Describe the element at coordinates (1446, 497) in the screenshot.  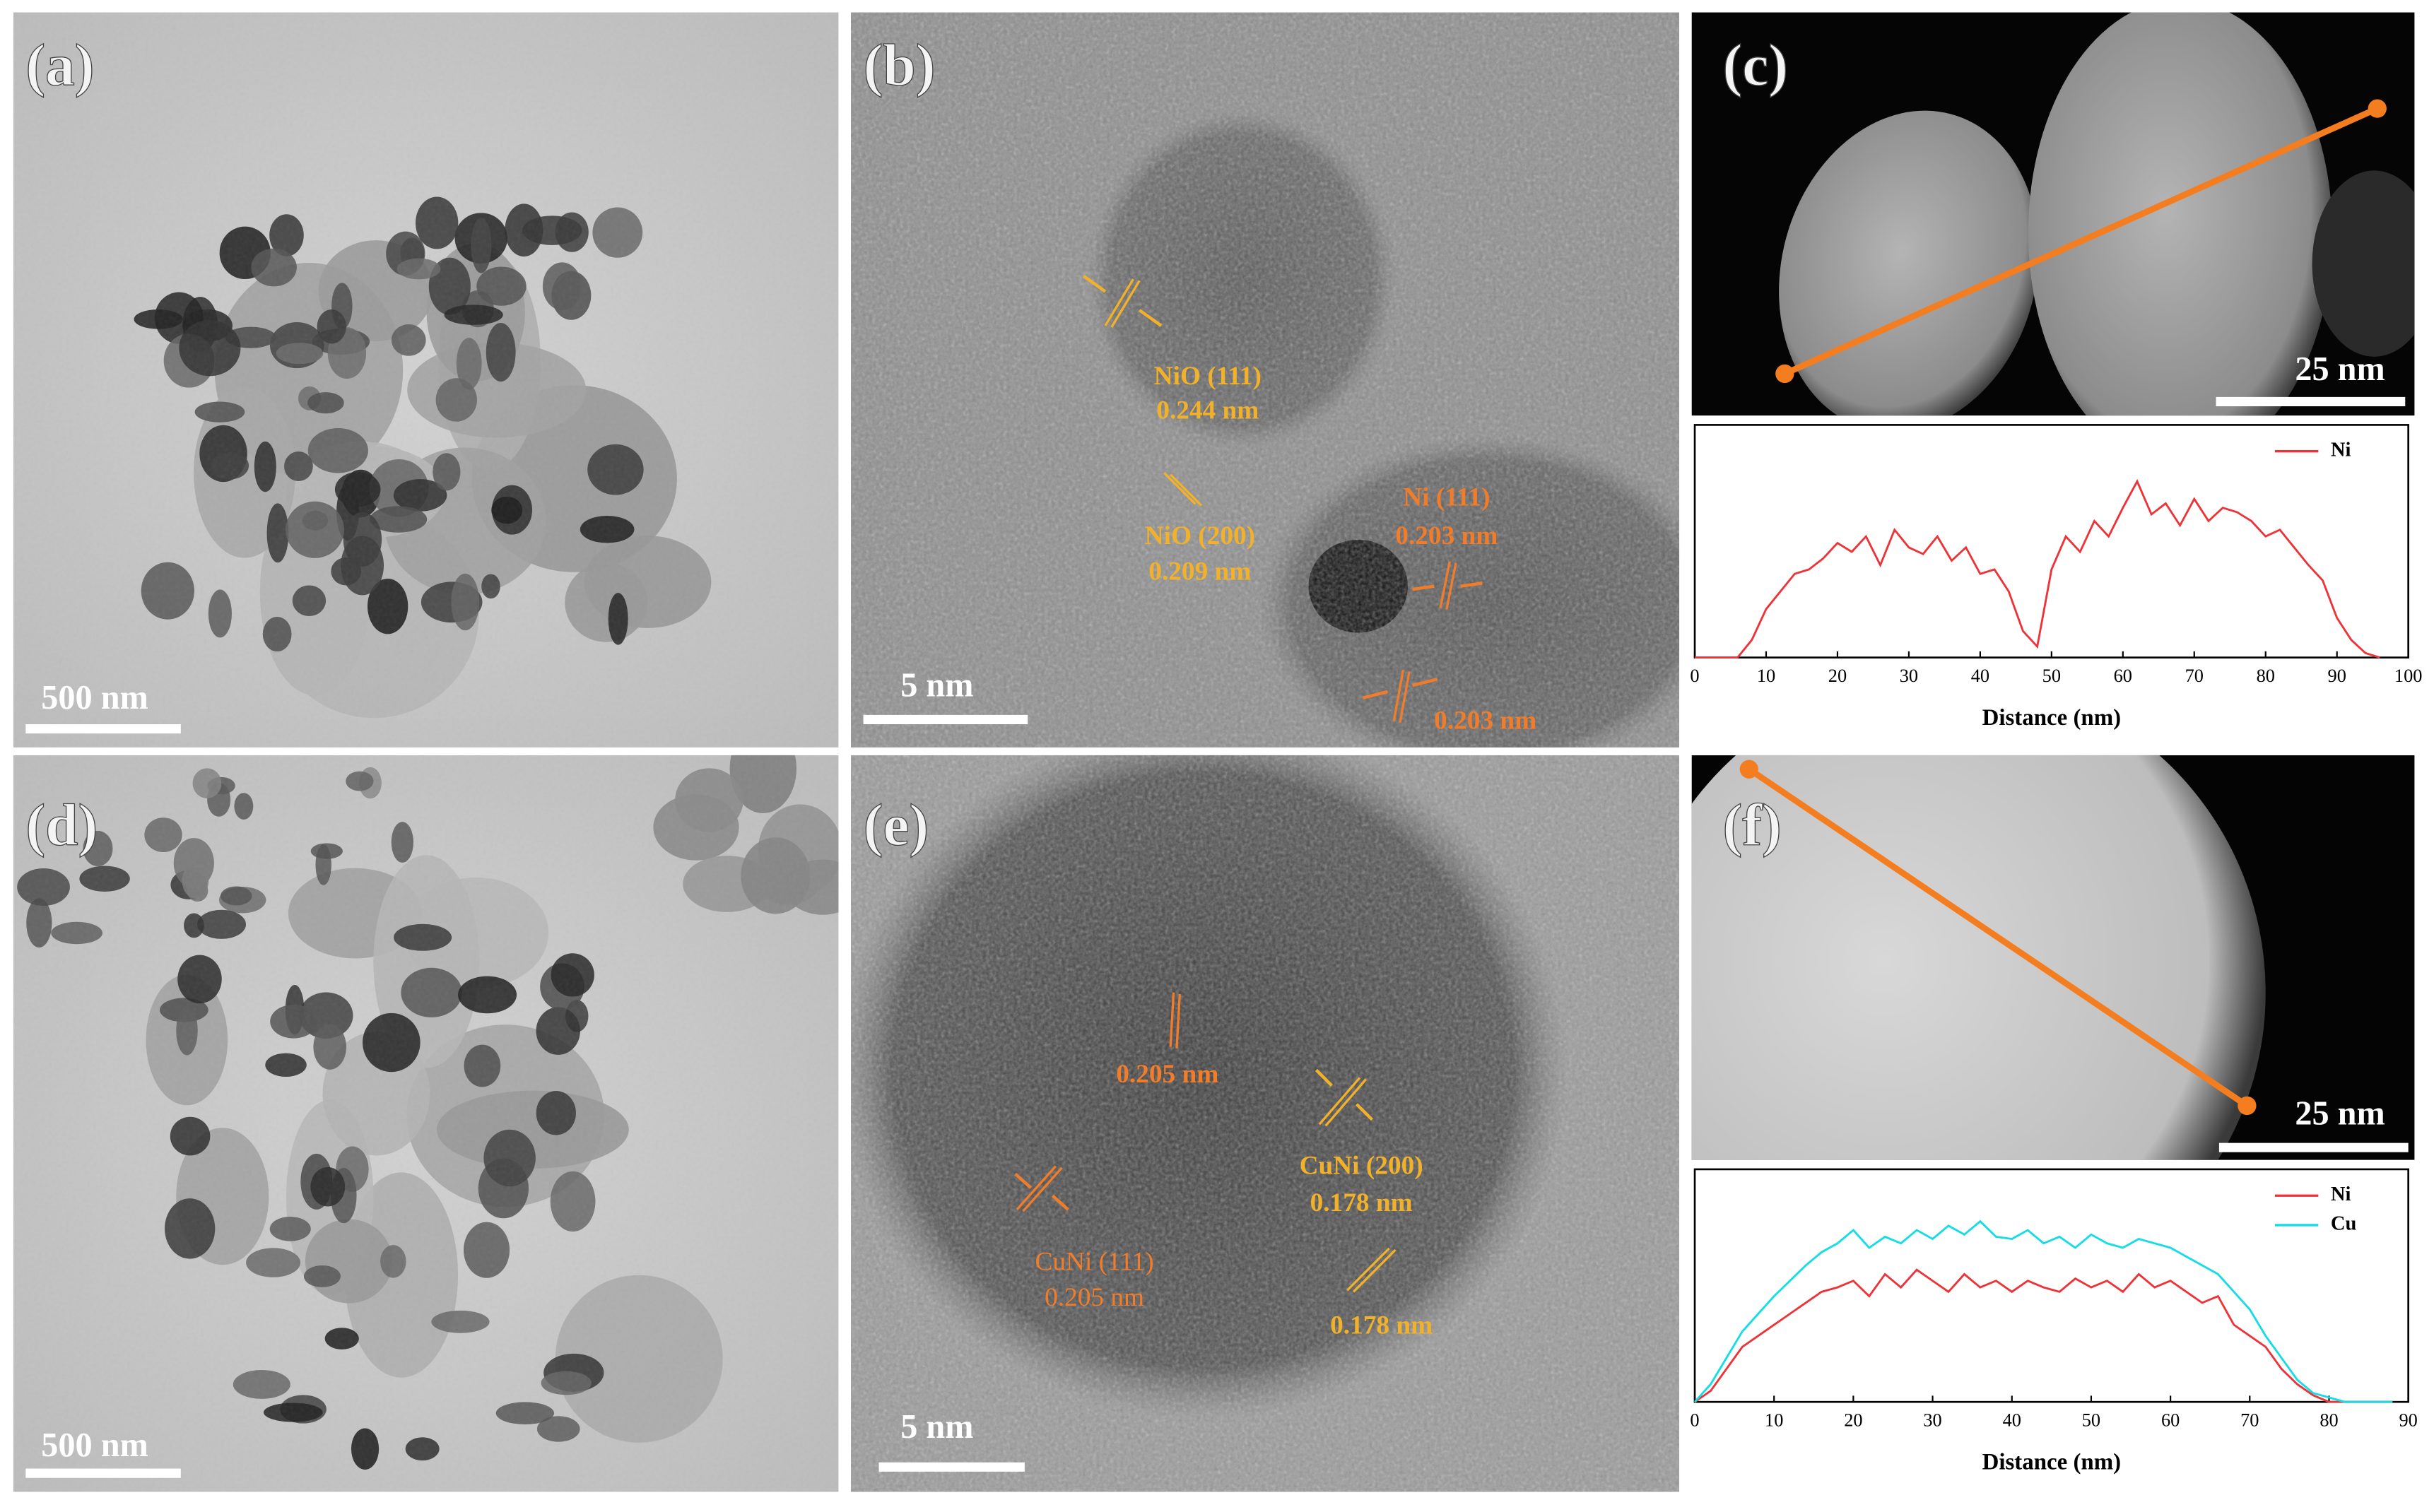
I see `annotation: Ni (111)` at that location.